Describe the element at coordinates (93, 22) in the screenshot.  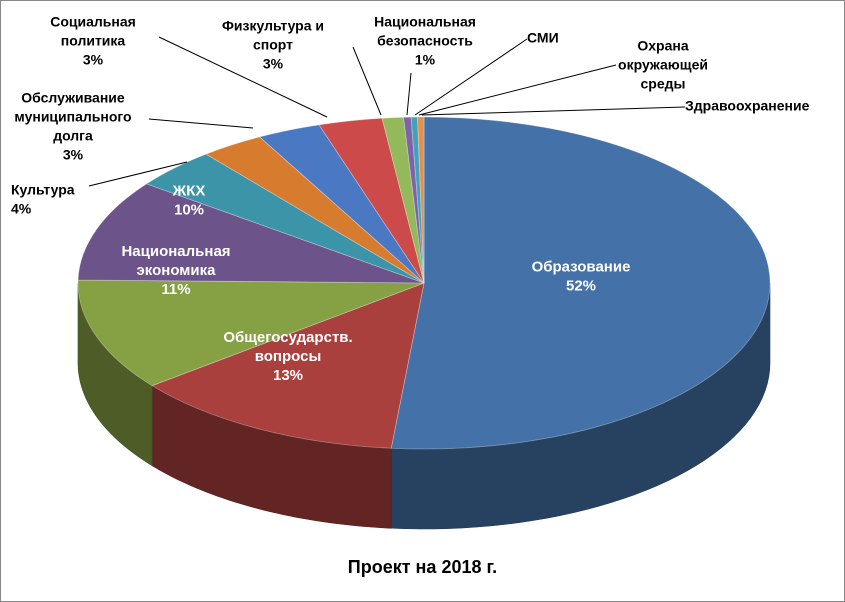
I see `slice-label-социальная-политика: Социальная` at that location.